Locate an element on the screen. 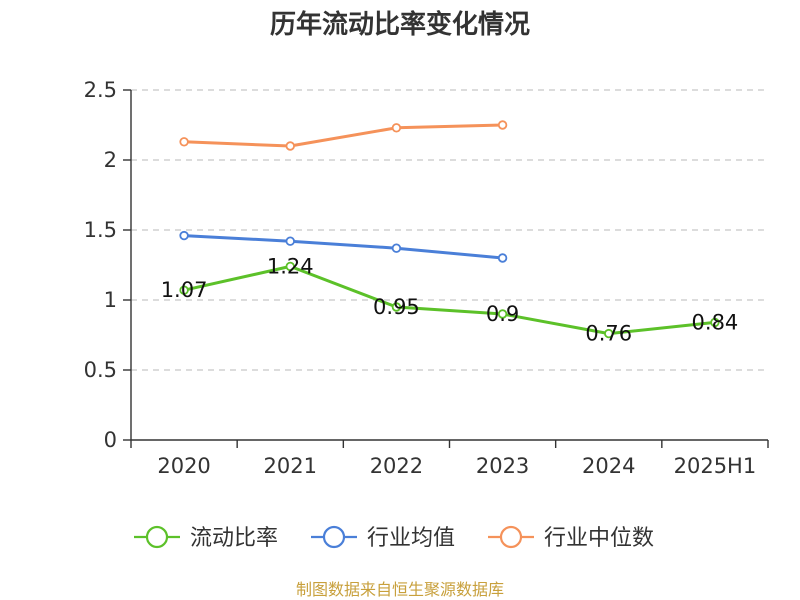 The width and height of the screenshot is (800, 600). y-tick-label-5: 2.5 is located at coordinates (100, 90).